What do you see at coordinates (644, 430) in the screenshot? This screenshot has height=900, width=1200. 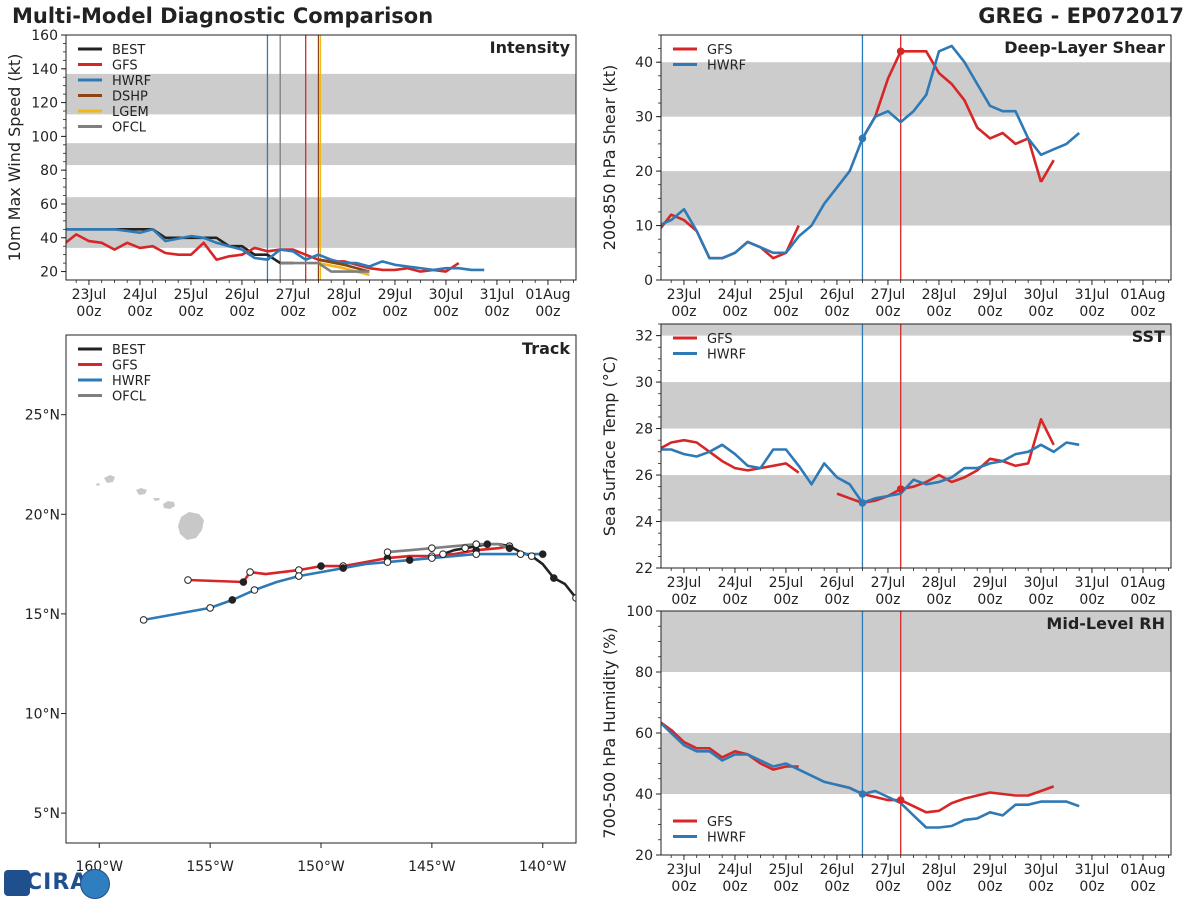 I see `y-tick-label: 28` at bounding box center [644, 430].